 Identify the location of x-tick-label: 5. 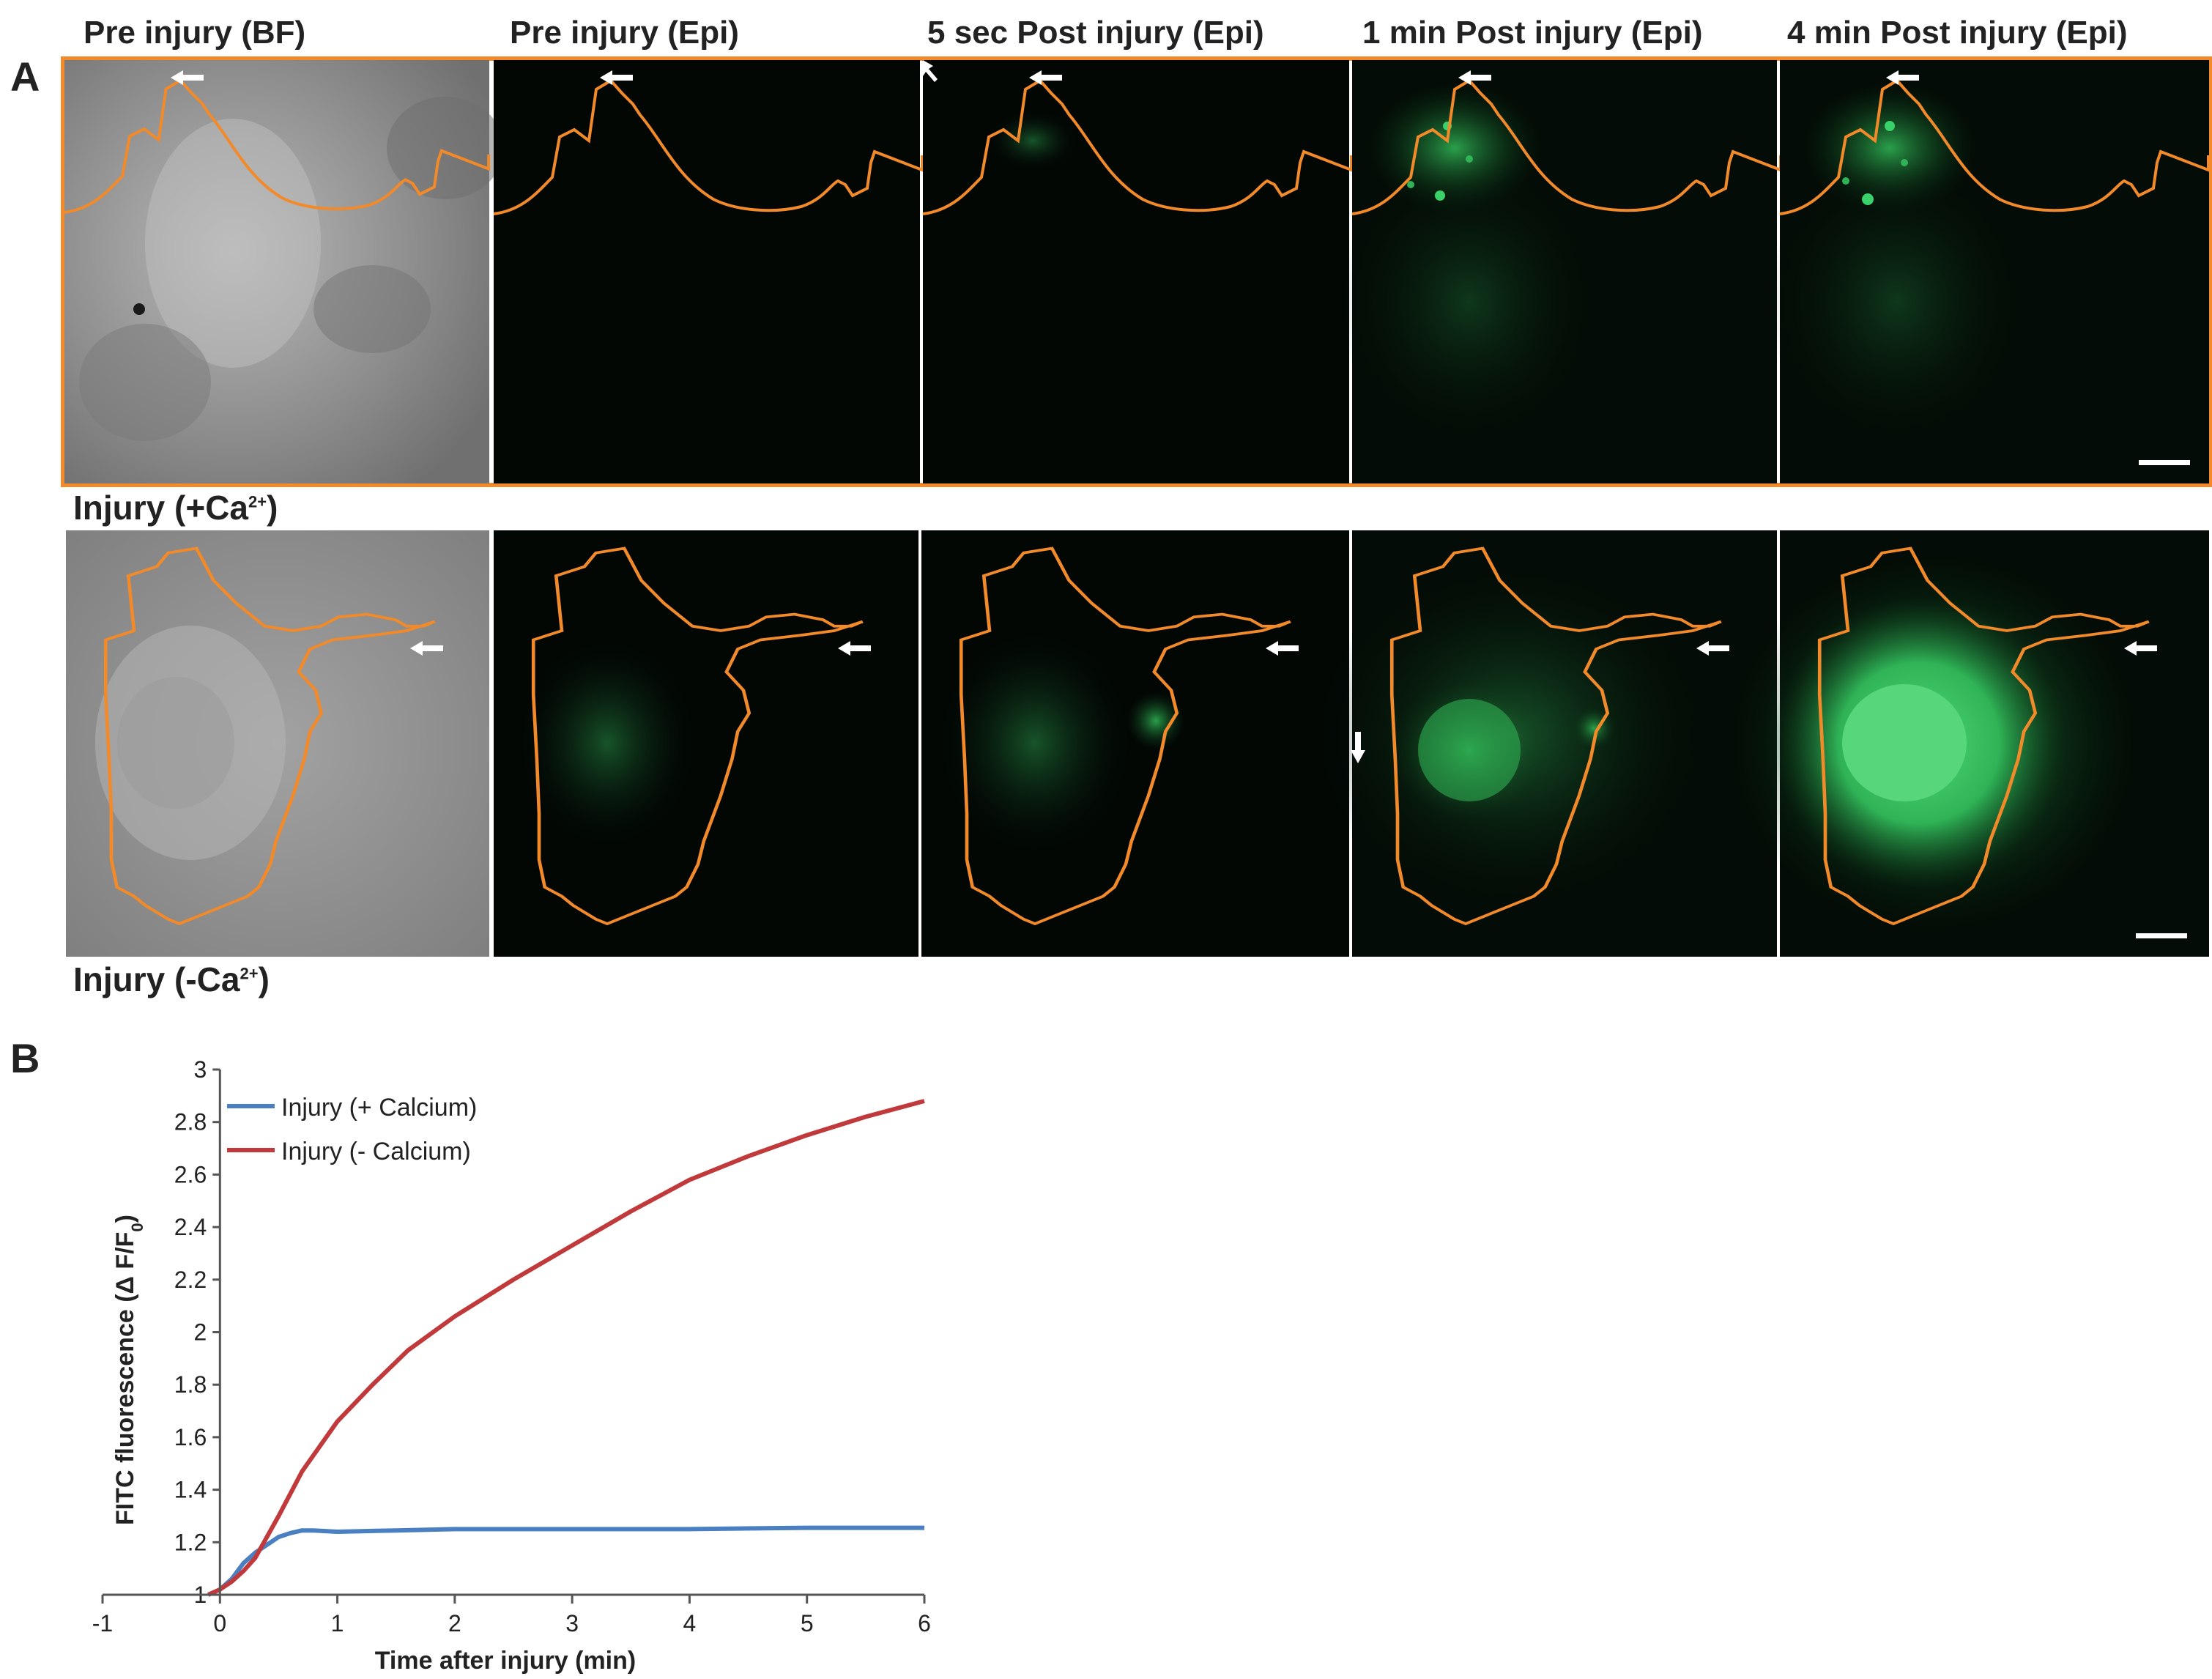
(807, 1623).